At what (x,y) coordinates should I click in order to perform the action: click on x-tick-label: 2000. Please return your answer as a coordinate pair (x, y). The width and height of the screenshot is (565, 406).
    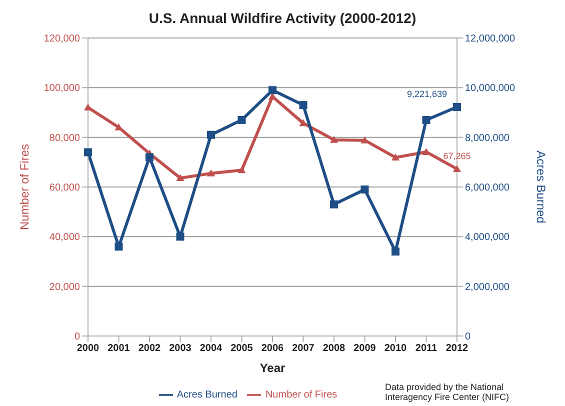
    Looking at the image, I should click on (88, 348).